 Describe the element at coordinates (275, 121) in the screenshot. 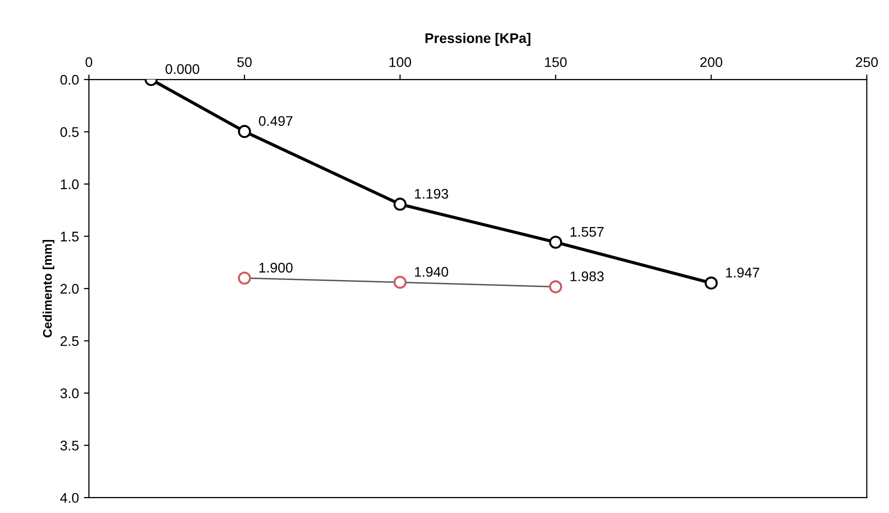

I see `data-label: 0.497` at that location.